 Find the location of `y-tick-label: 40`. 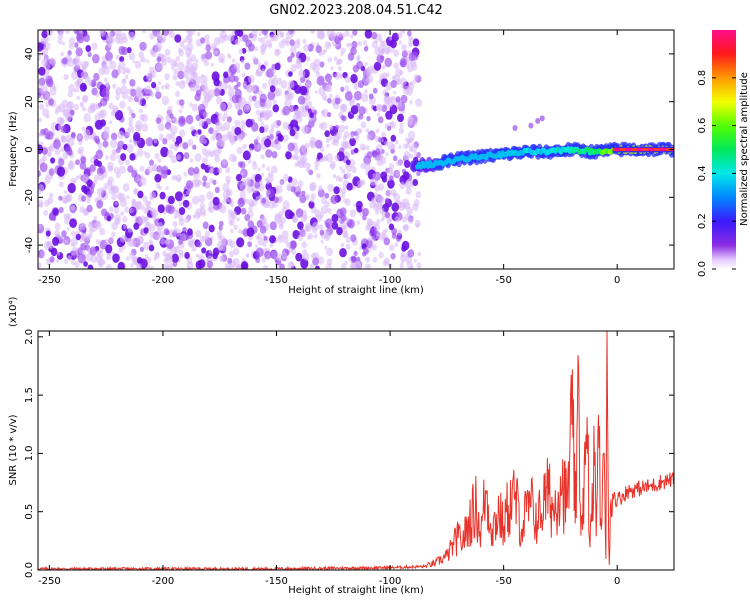

y-tick-label: 40 is located at coordinates (29, 54).